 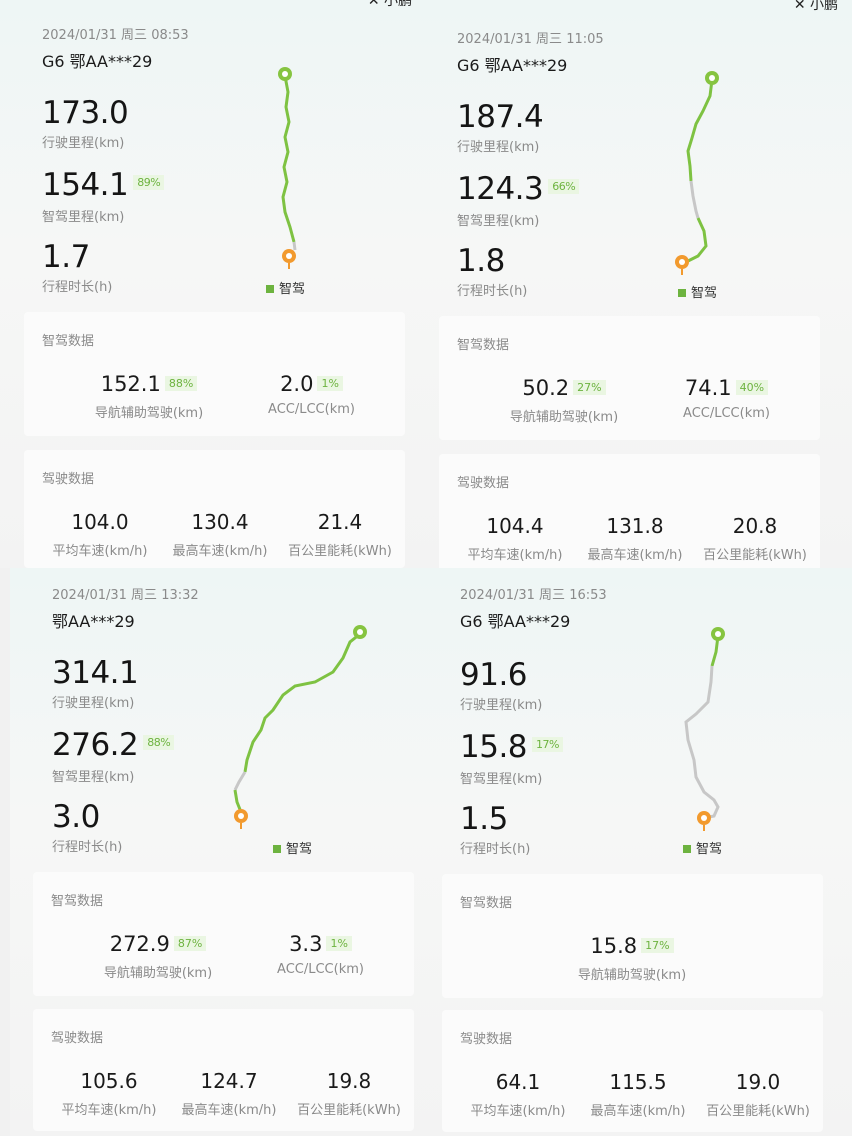 What do you see at coordinates (115, 35) in the screenshot?
I see `trip-date: 2024/01/31 周三 08:53` at bounding box center [115, 35].